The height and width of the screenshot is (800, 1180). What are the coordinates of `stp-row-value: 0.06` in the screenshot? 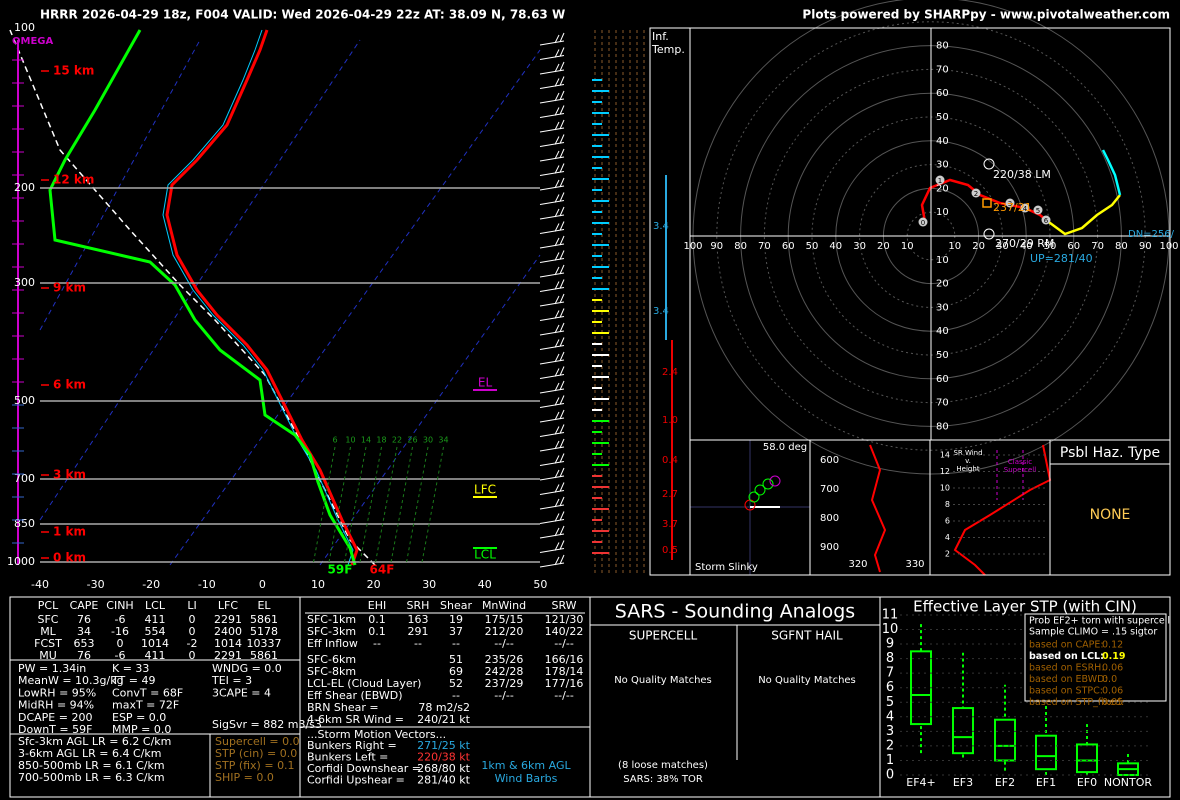 It's located at (1112, 691).